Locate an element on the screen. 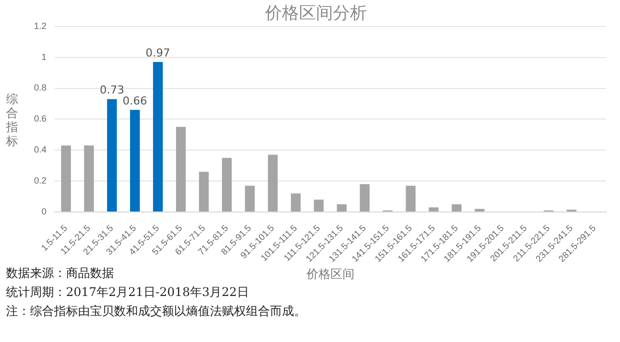  y-axis-title: 综合指标 is located at coordinates (12, 120).